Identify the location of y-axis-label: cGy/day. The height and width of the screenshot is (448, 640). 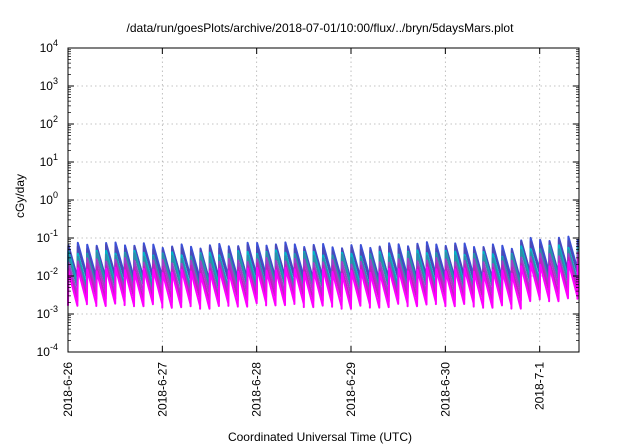
(20, 195).